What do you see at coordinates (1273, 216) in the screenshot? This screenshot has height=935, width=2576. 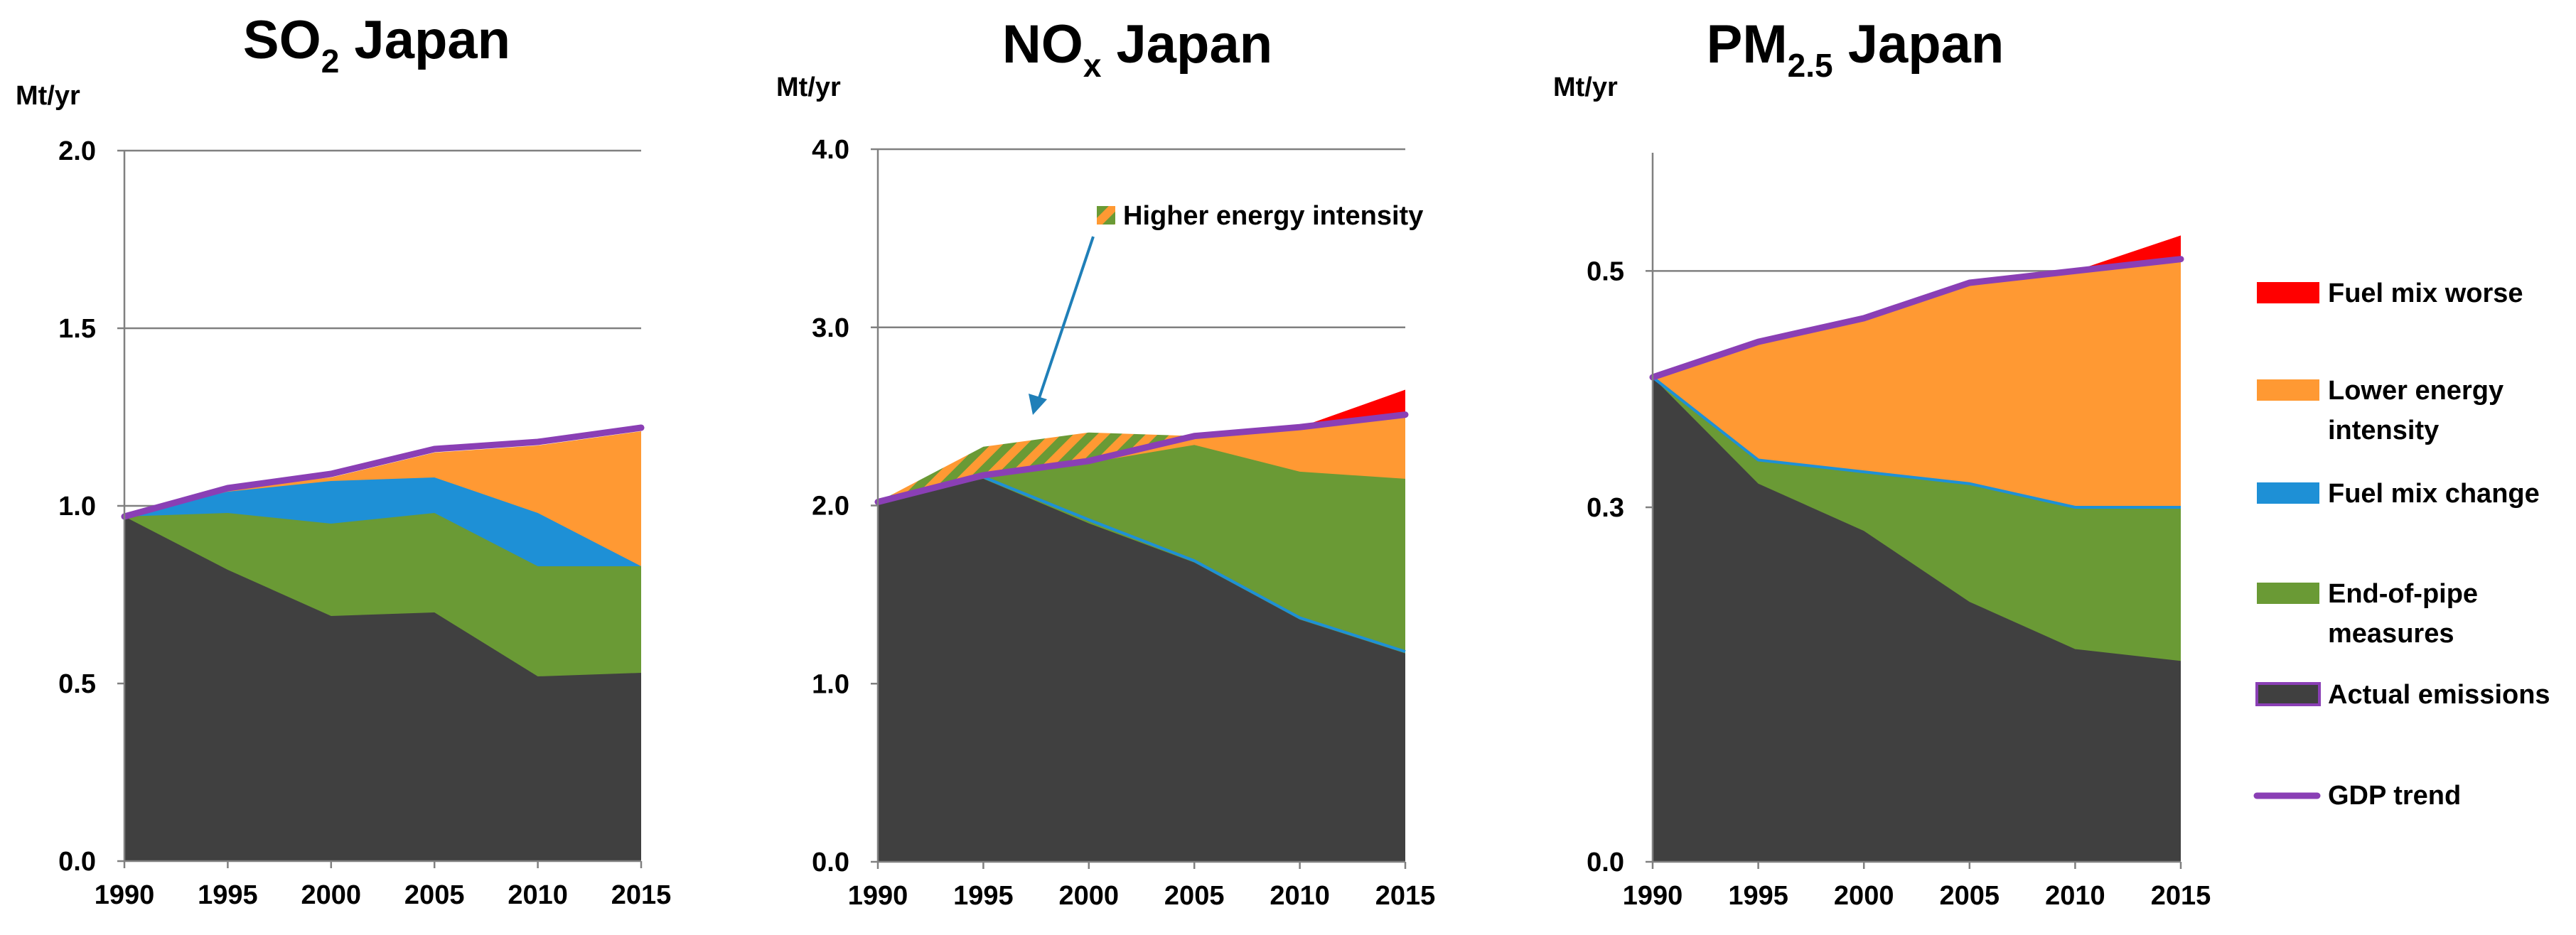 I see `annotation-label: Higher energy intensity` at bounding box center [1273, 216].